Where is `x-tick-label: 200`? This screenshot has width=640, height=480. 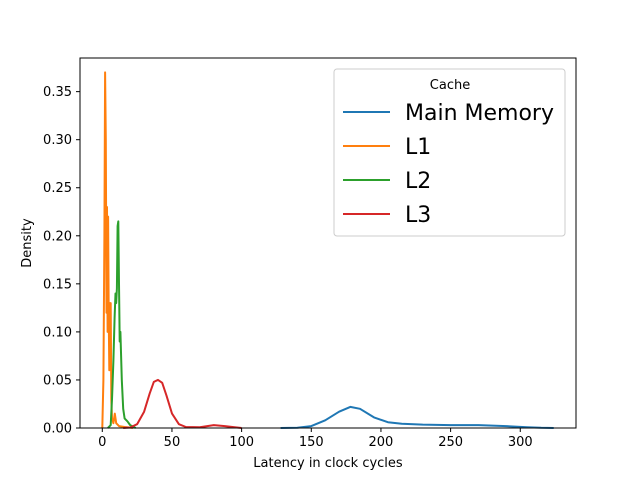 x-tick-label: 200 is located at coordinates (381, 442).